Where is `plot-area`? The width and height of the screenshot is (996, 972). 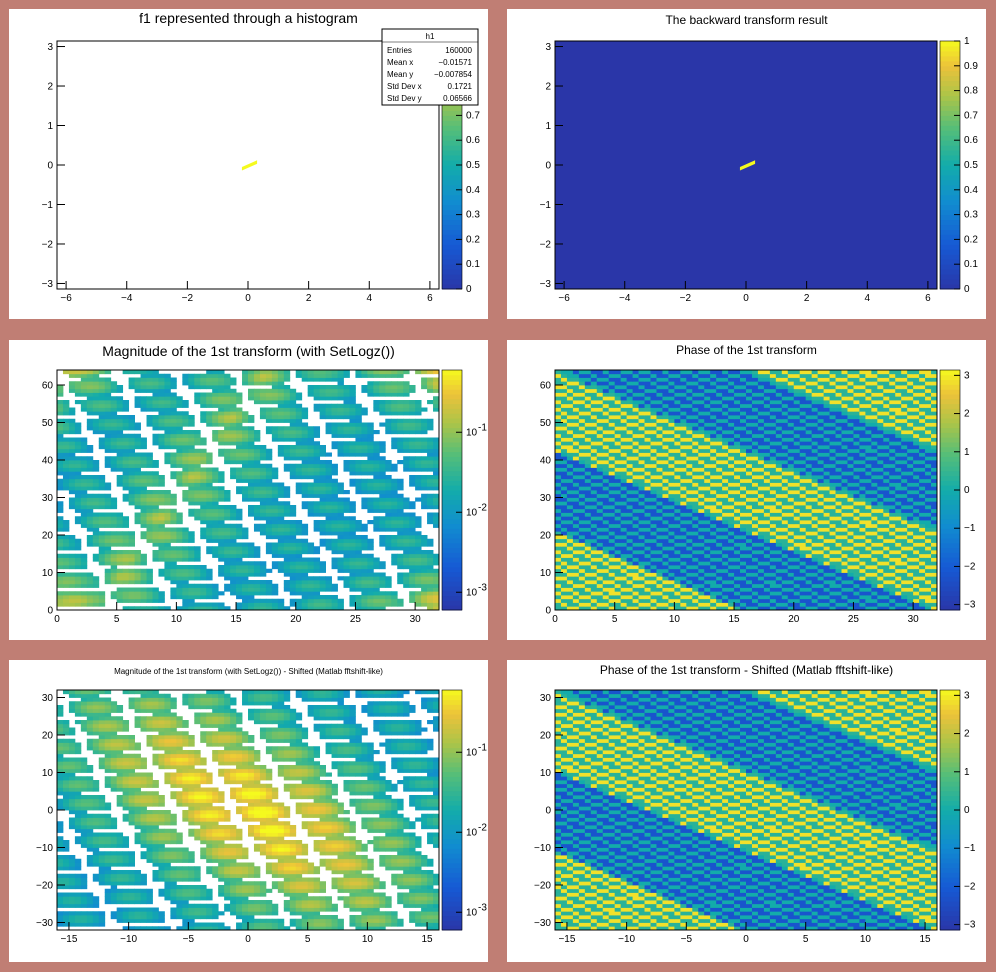
plot-area is located at coordinates (248, 490).